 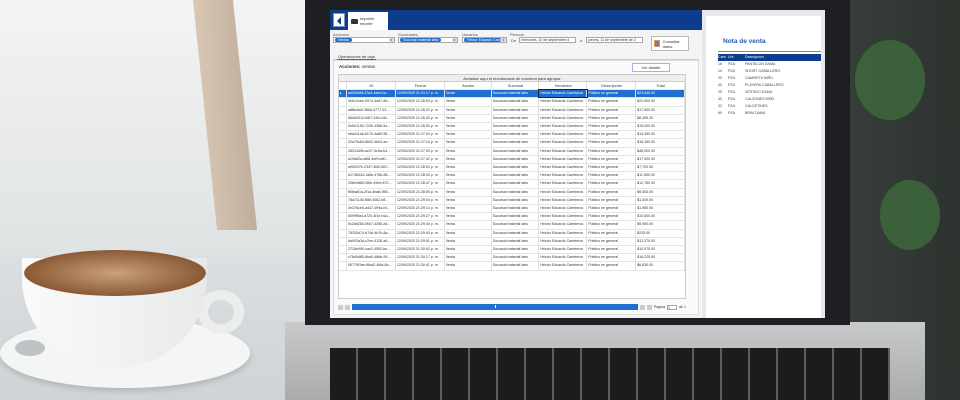 I want to click on page-count: de 1, so click(x=682, y=307).